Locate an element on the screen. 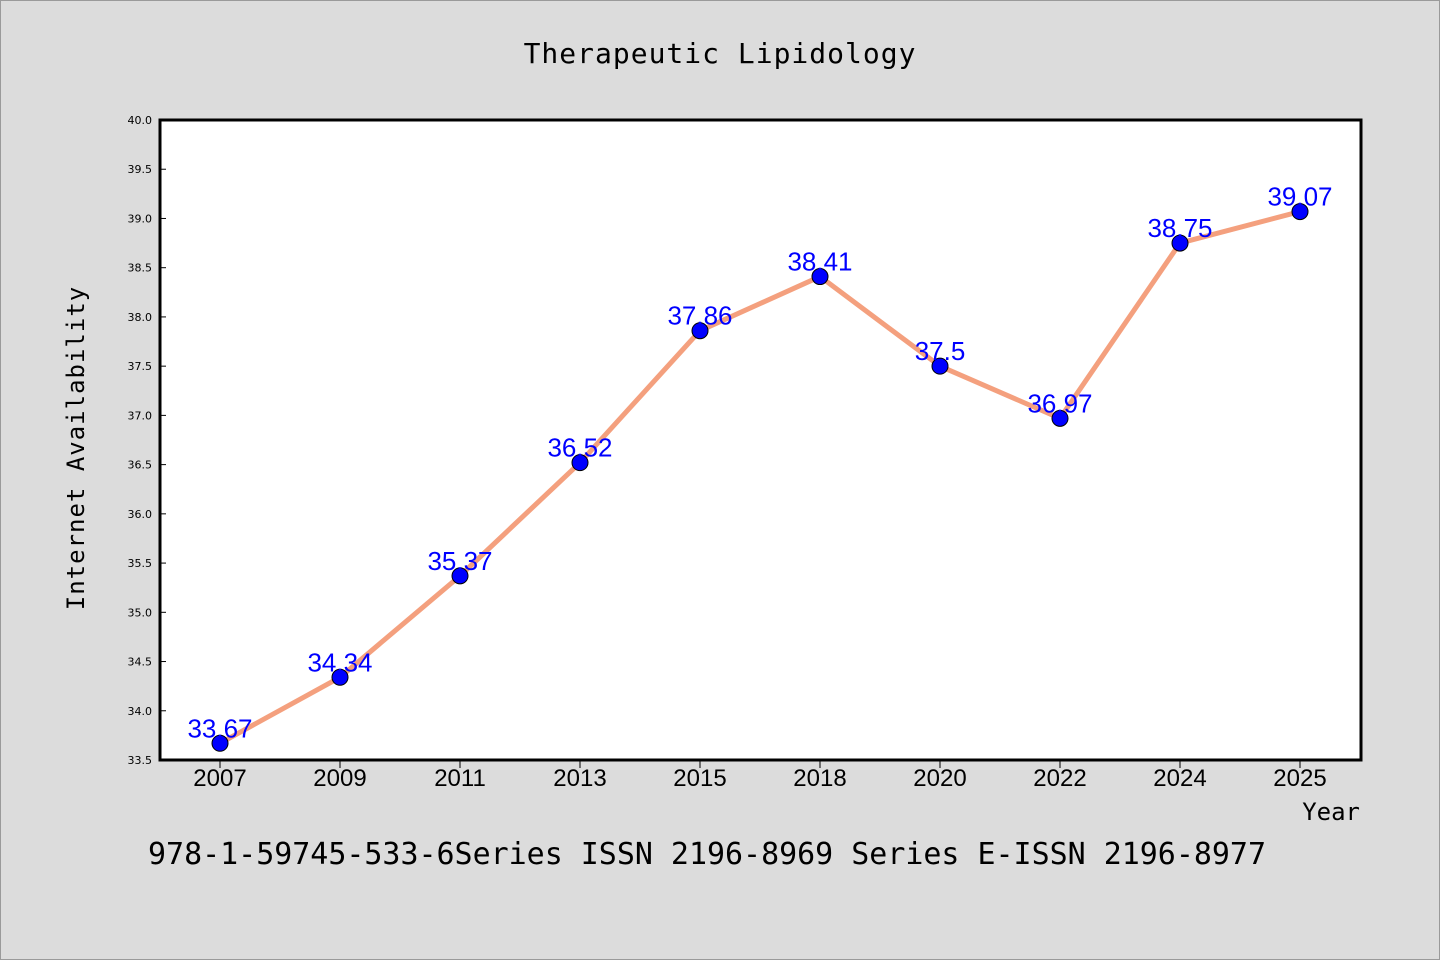  data-label: 37.5 is located at coordinates (940, 351).